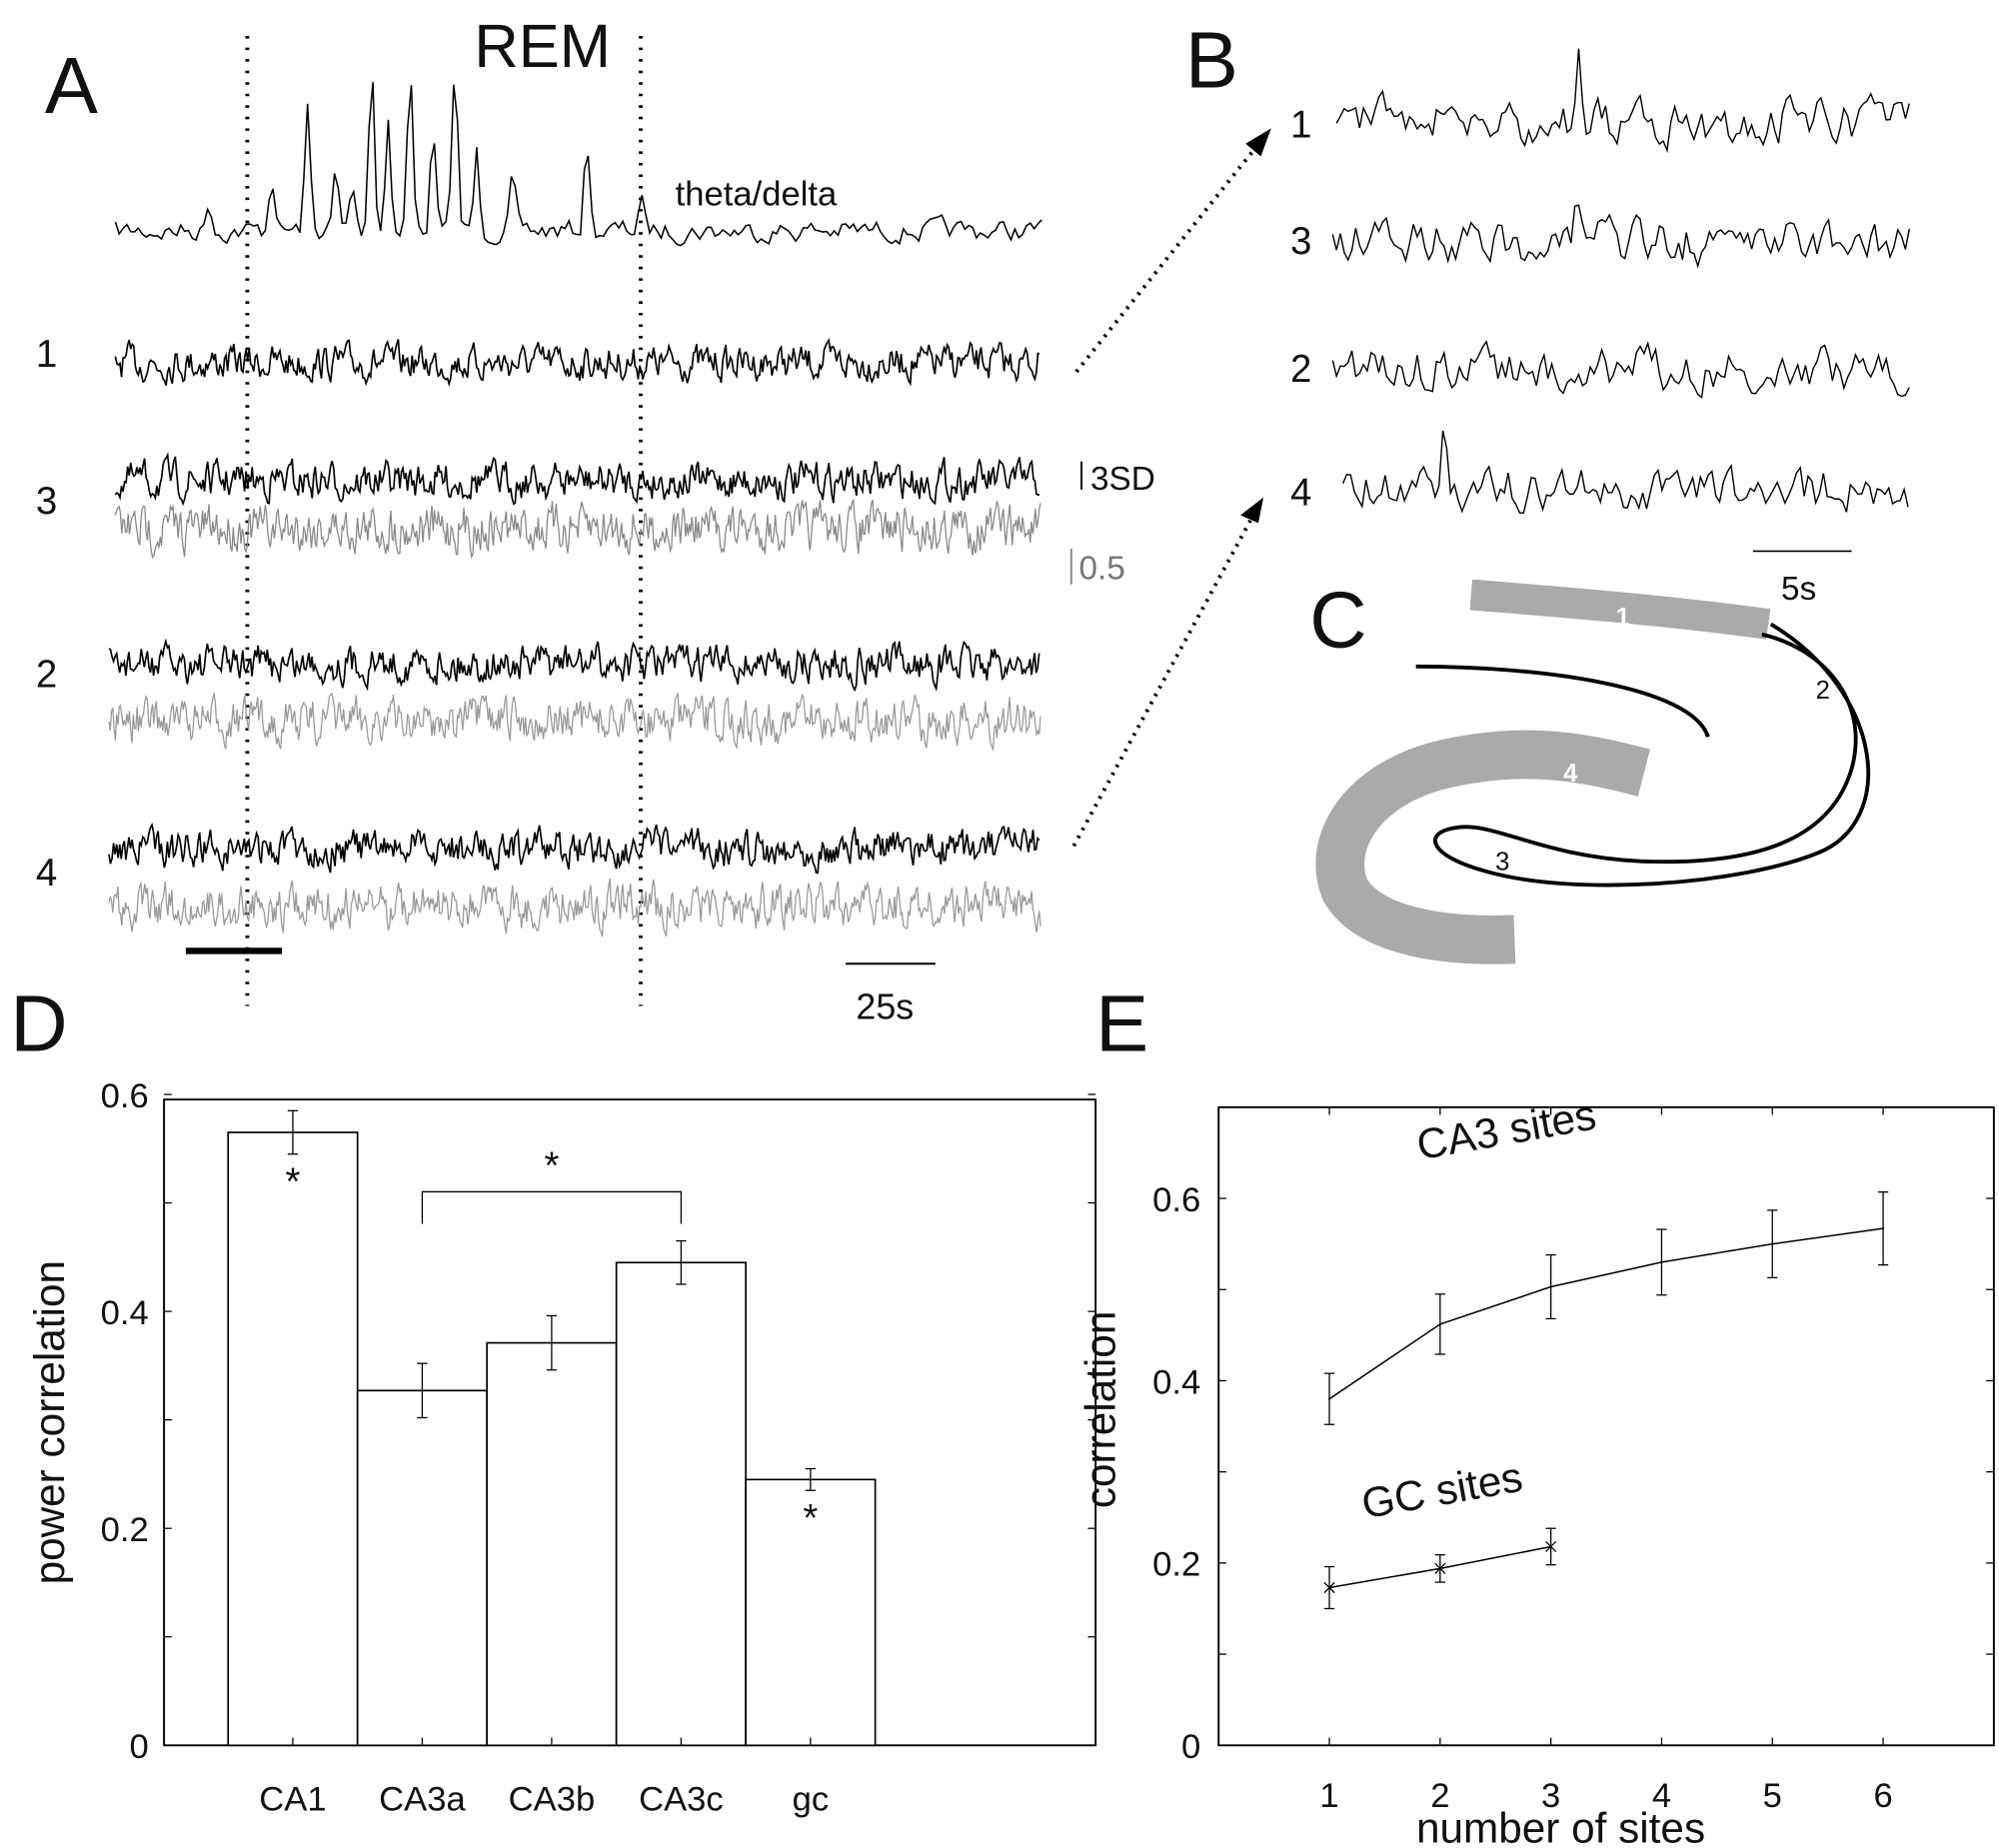 The image size is (1999, 1848). I want to click on panel-label-a: A, so click(71, 86).